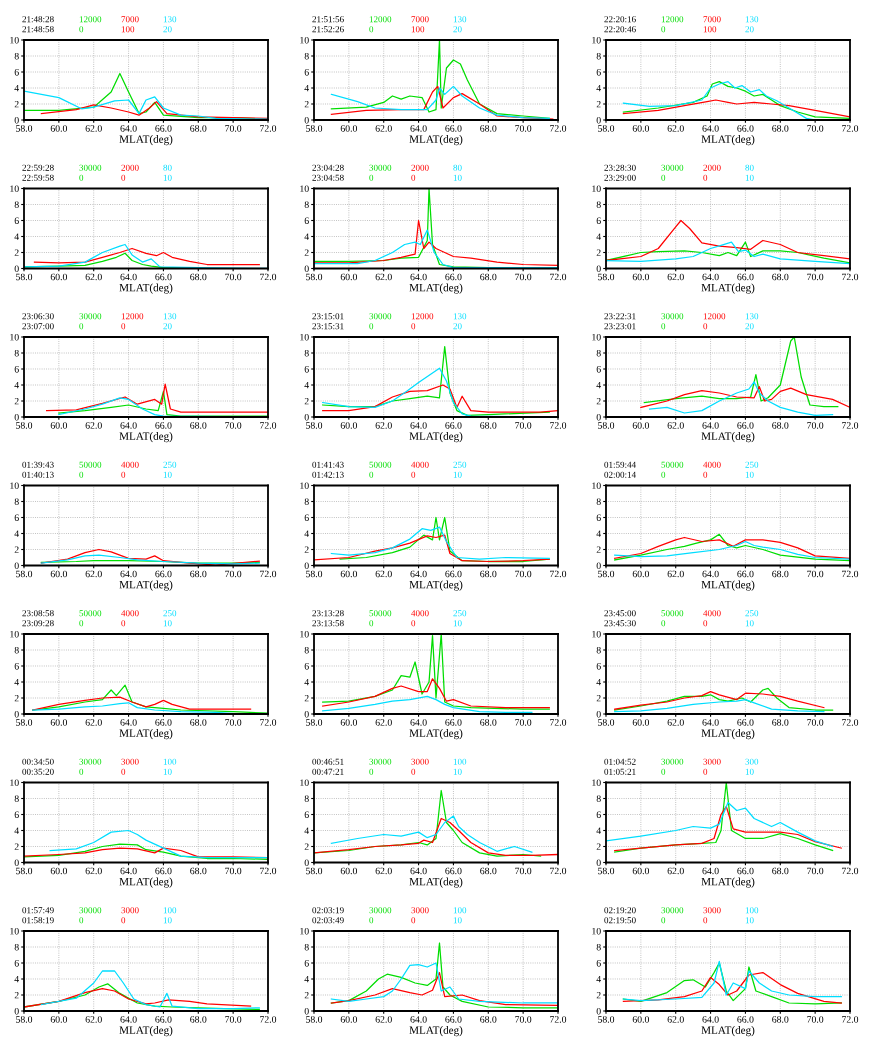  Describe the element at coordinates (712, 464) in the screenshot. I see `text: 4000` at that location.